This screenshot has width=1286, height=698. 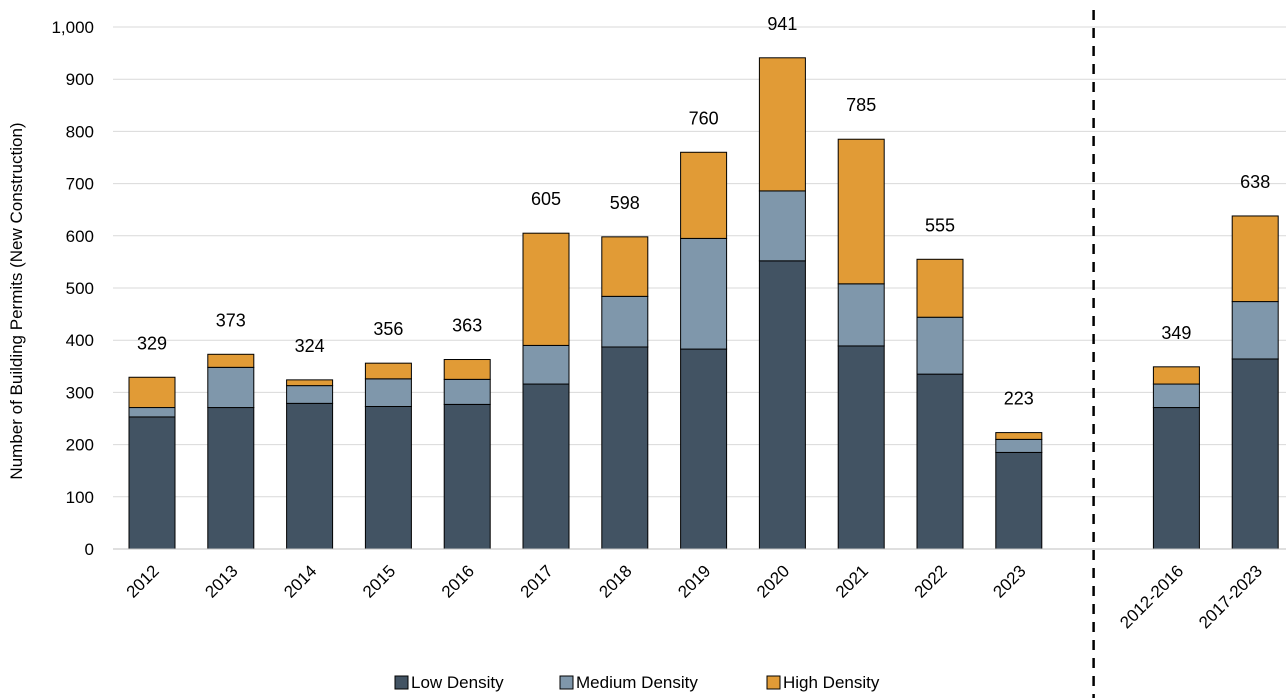 What do you see at coordinates (80, 131) in the screenshot?
I see `y-tick-label: 800` at bounding box center [80, 131].